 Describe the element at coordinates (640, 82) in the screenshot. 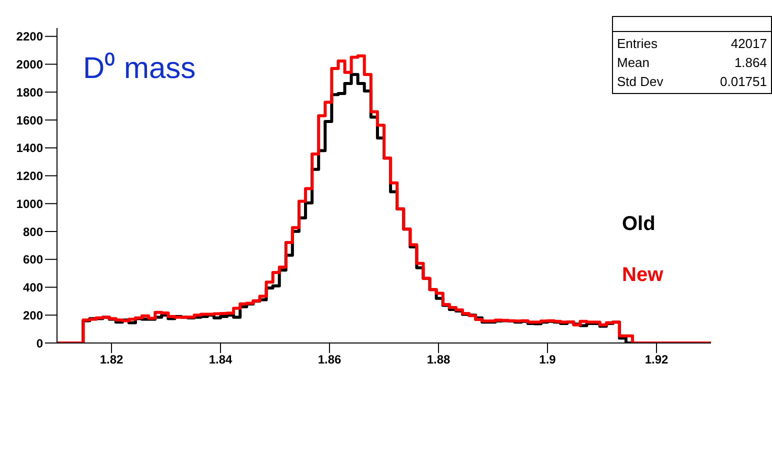

I see `annotation: Std Dev` at that location.